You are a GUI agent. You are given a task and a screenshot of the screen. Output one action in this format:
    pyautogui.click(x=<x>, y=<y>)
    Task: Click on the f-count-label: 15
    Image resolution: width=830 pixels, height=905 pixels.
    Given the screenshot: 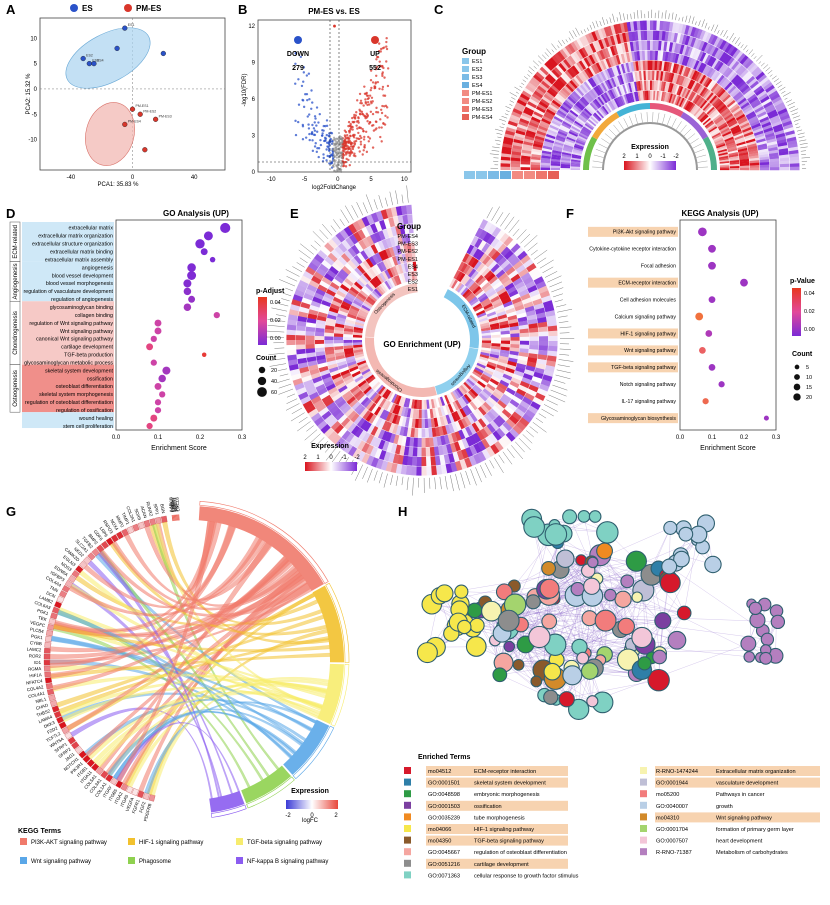 What is the action you would take?
    pyautogui.click(x=809, y=388)
    